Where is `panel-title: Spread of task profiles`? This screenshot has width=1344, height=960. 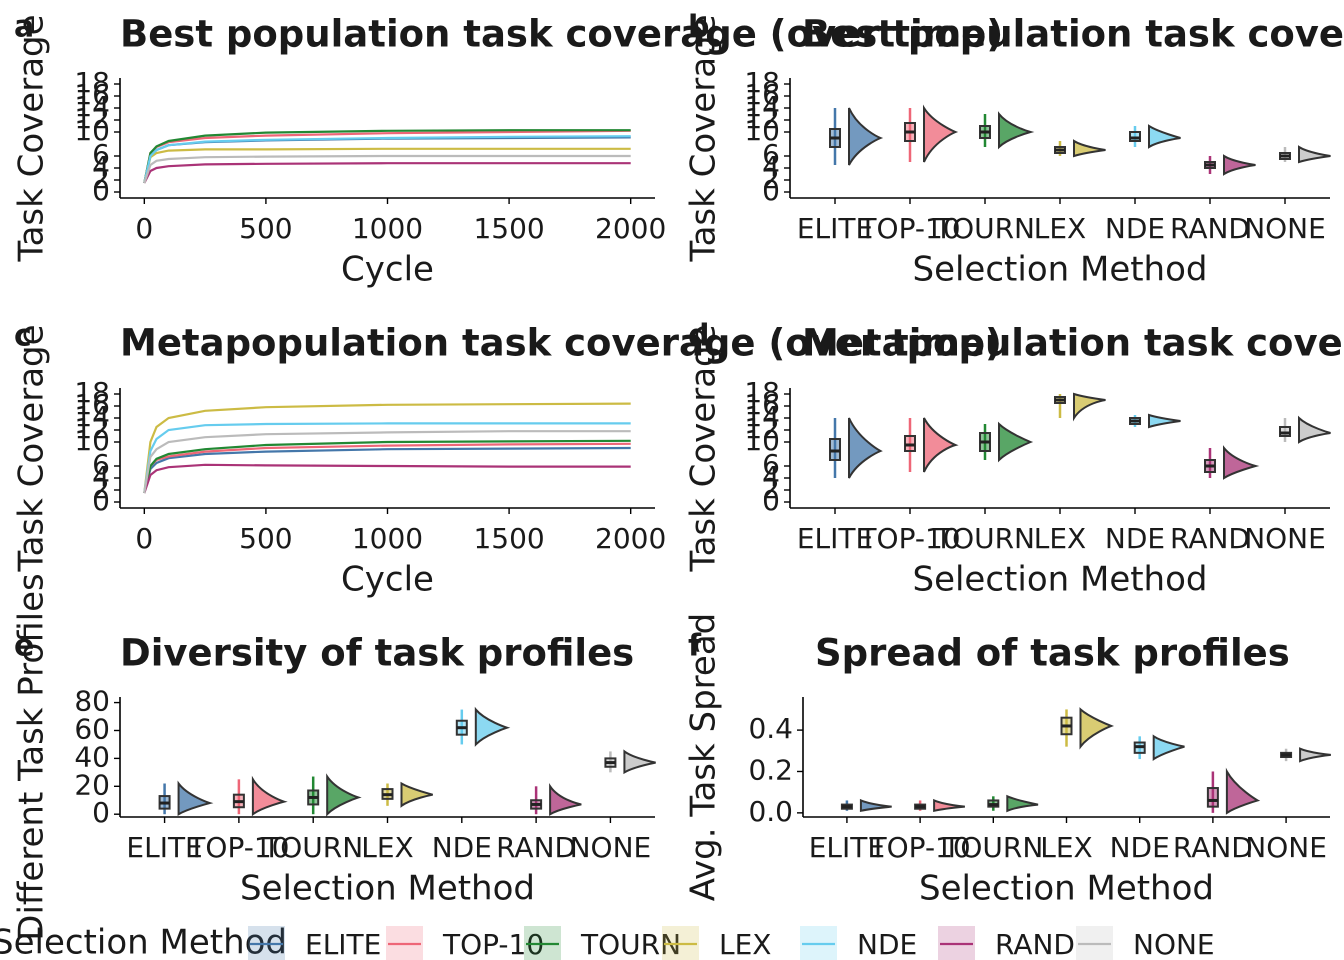 panel-title: Spread of task profiles is located at coordinates (1052, 653).